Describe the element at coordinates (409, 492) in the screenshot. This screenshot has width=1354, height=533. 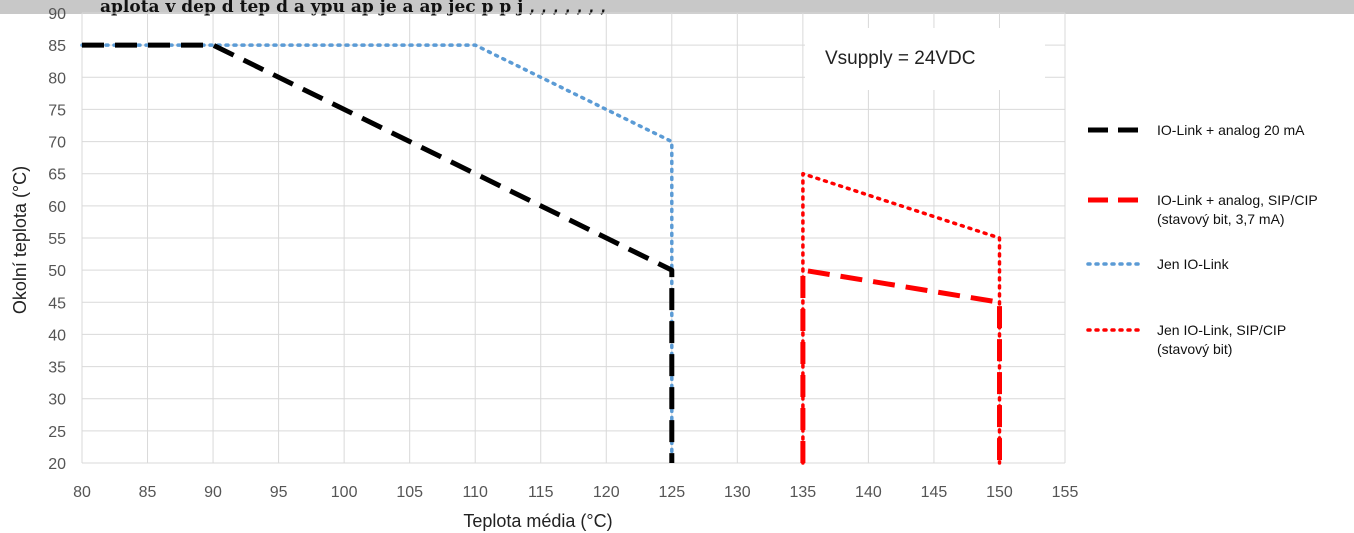
I see `x-tick-label: 105` at that location.